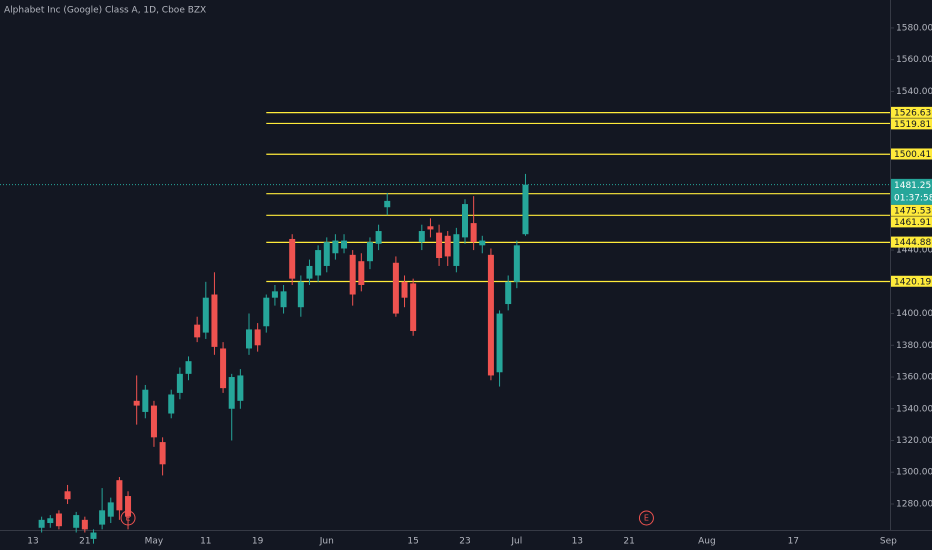  What do you see at coordinates (911, 191) in the screenshot?
I see `last-price-box` at bounding box center [911, 191].